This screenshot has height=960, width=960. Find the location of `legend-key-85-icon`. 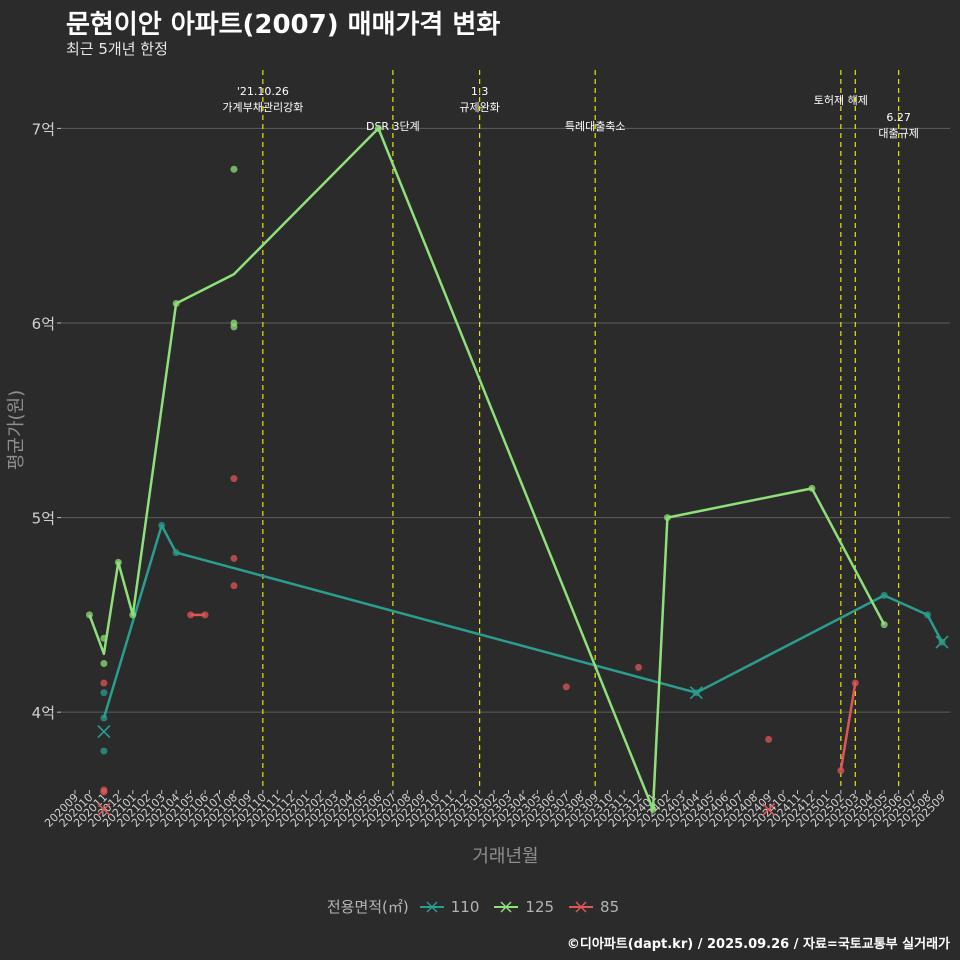

legend-key-85-icon is located at coordinates (581, 906).